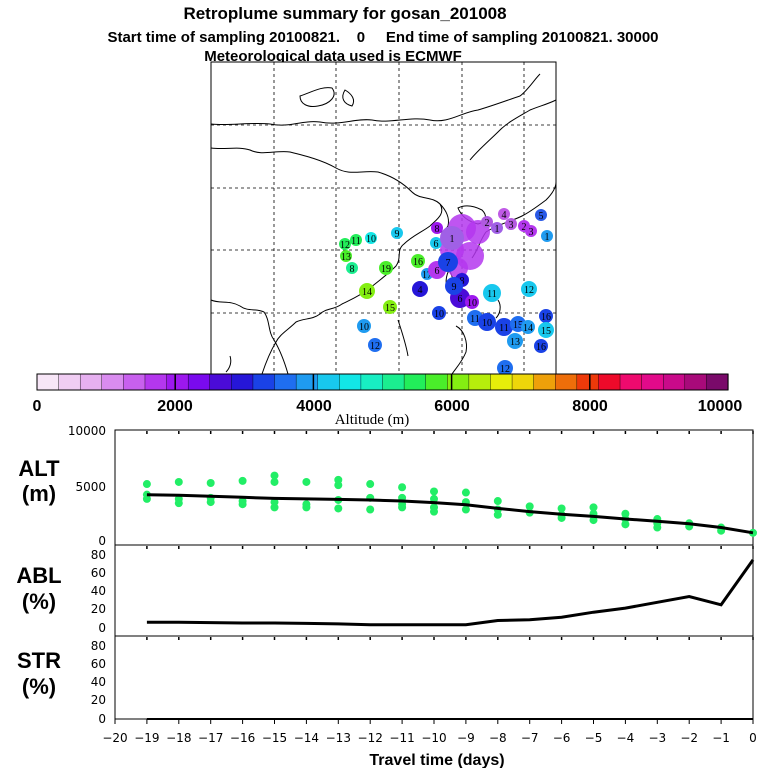  What do you see at coordinates (98, 682) in the screenshot?
I see `str-y-ticks: 80 60 40 20 0` at bounding box center [98, 682].